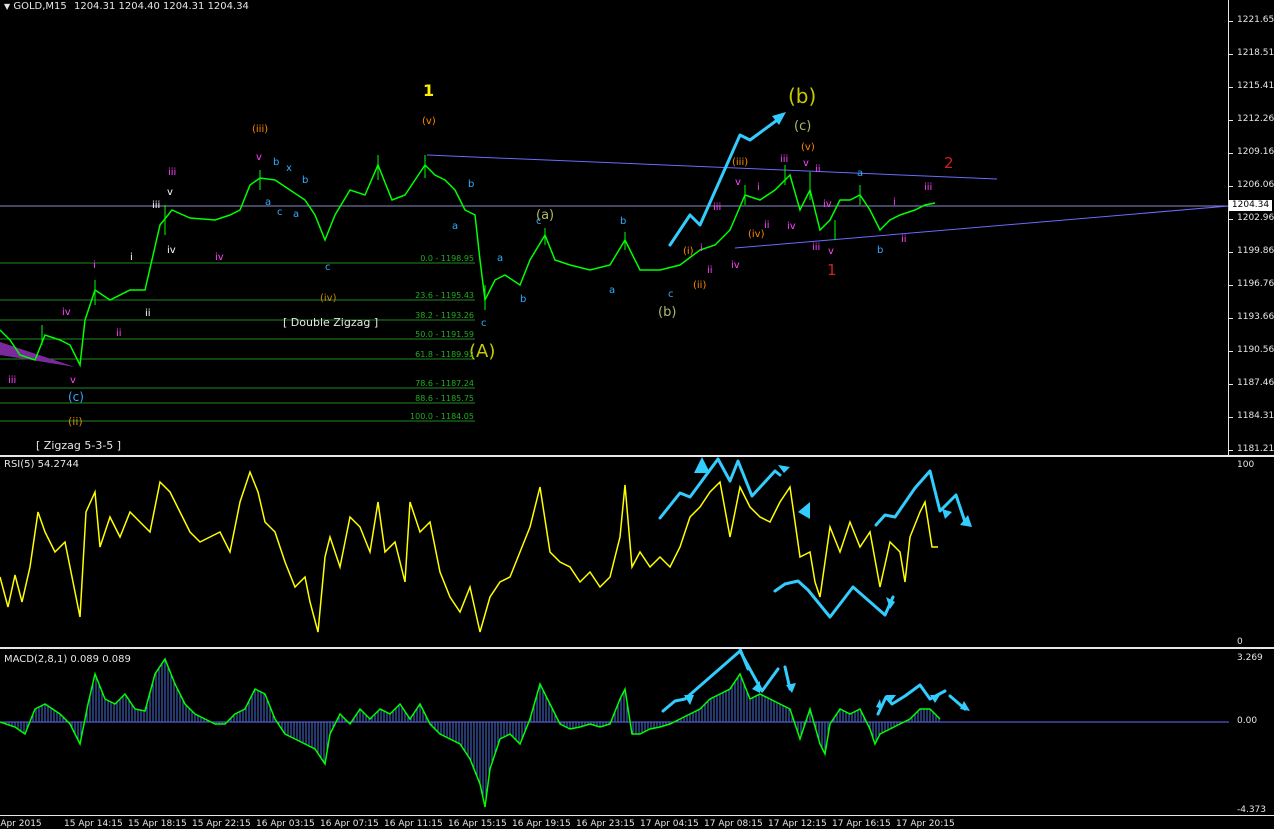 This screenshot has width=1274, height=829. I want to click on price-tick: 1221.65, so click(1255, 20).